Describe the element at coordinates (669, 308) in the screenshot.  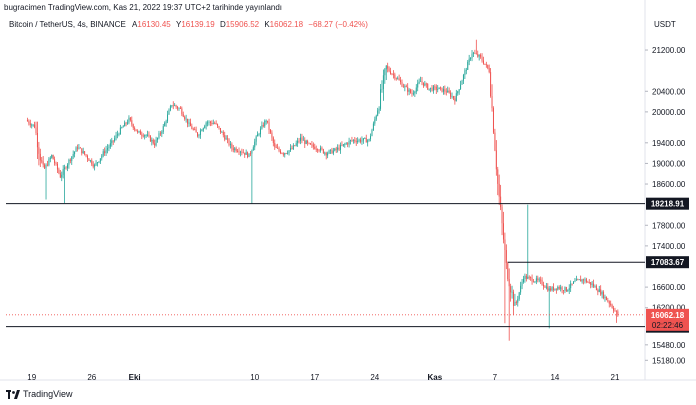
I see `price-tick-label: 16200.00` at that location.